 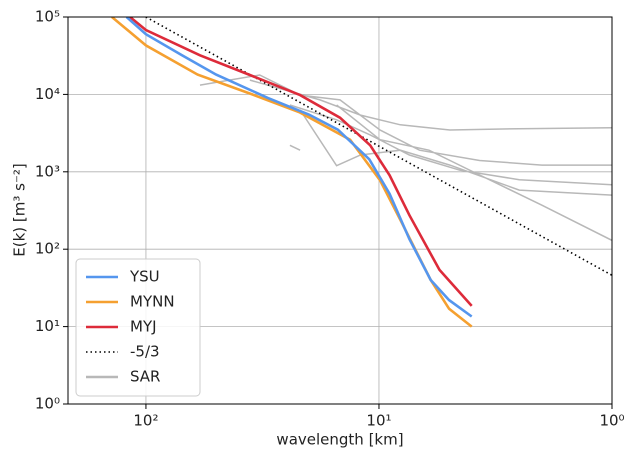 I want to click on y-tick-label: 10³, so click(x=47, y=171).